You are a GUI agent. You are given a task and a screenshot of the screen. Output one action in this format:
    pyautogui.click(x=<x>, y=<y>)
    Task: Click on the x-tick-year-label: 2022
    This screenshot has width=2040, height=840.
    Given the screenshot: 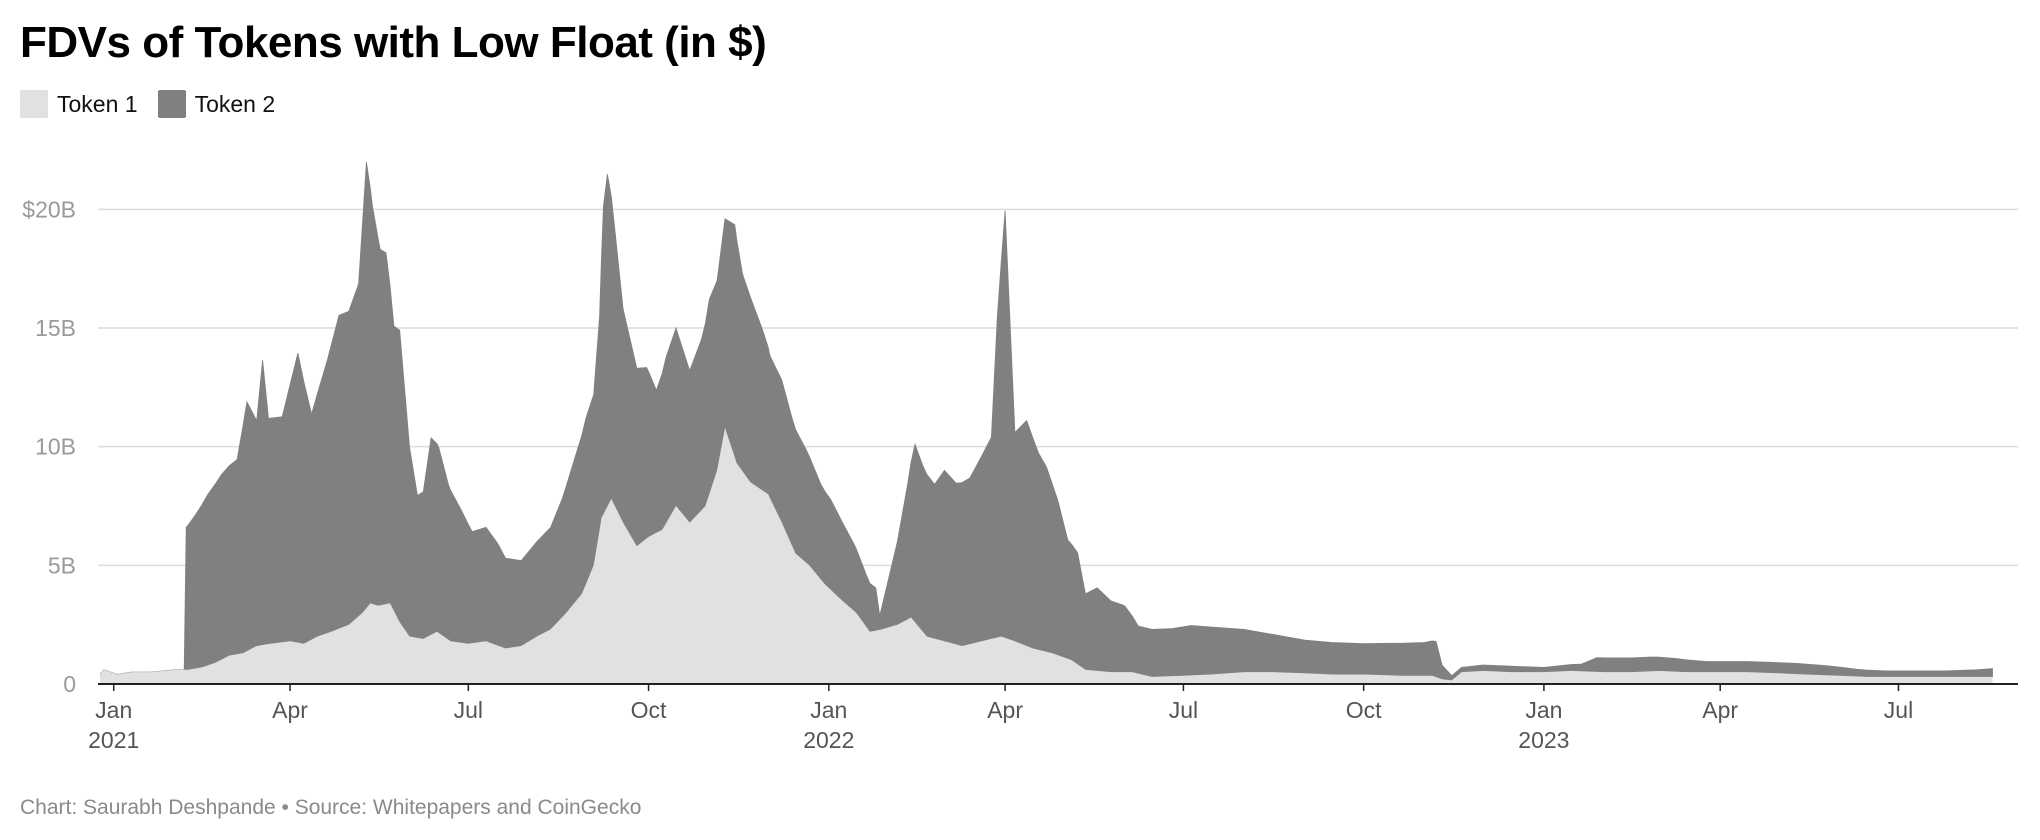 What is the action you would take?
    pyautogui.click(x=828, y=740)
    